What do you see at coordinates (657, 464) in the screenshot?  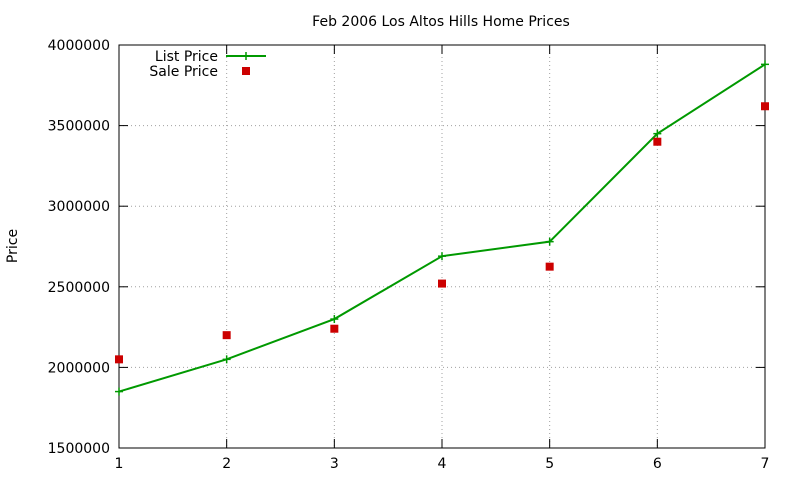 I see `x-tick-label: 6` at bounding box center [657, 464].